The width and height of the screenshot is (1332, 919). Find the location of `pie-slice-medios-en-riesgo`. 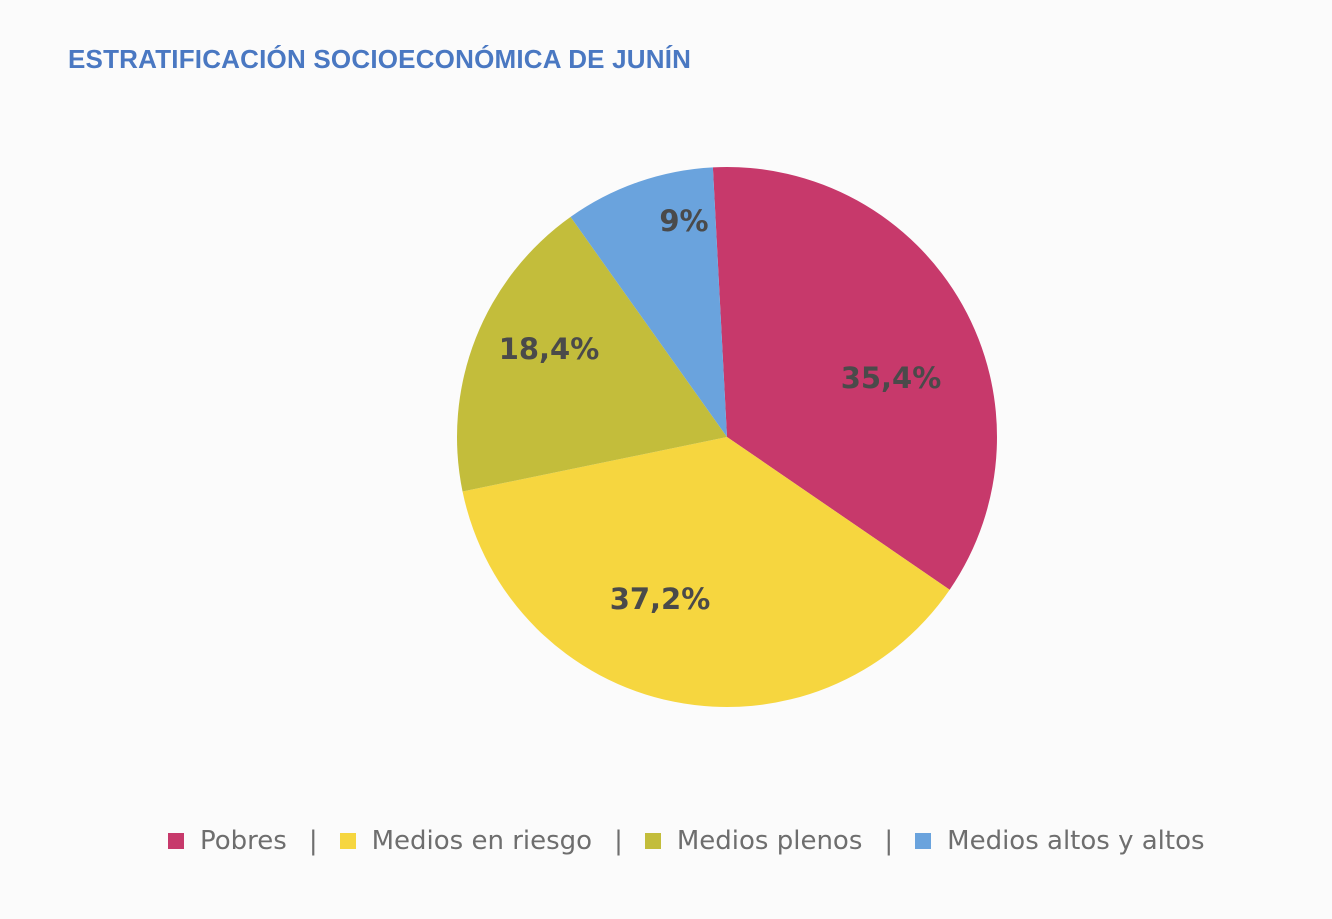

pie-slice-medios-en-riesgo is located at coordinates (706, 572).